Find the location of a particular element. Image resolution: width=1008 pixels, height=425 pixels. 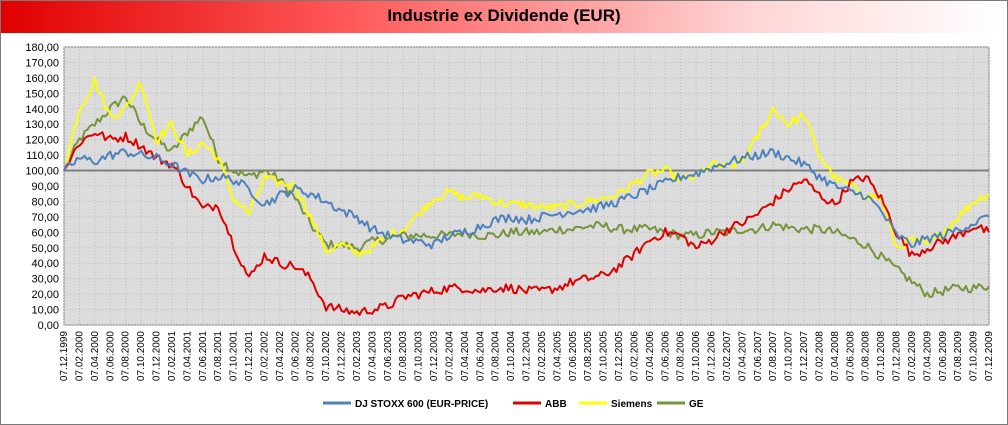

x-tick-label: 07.10.2003 is located at coordinates (419, 356).